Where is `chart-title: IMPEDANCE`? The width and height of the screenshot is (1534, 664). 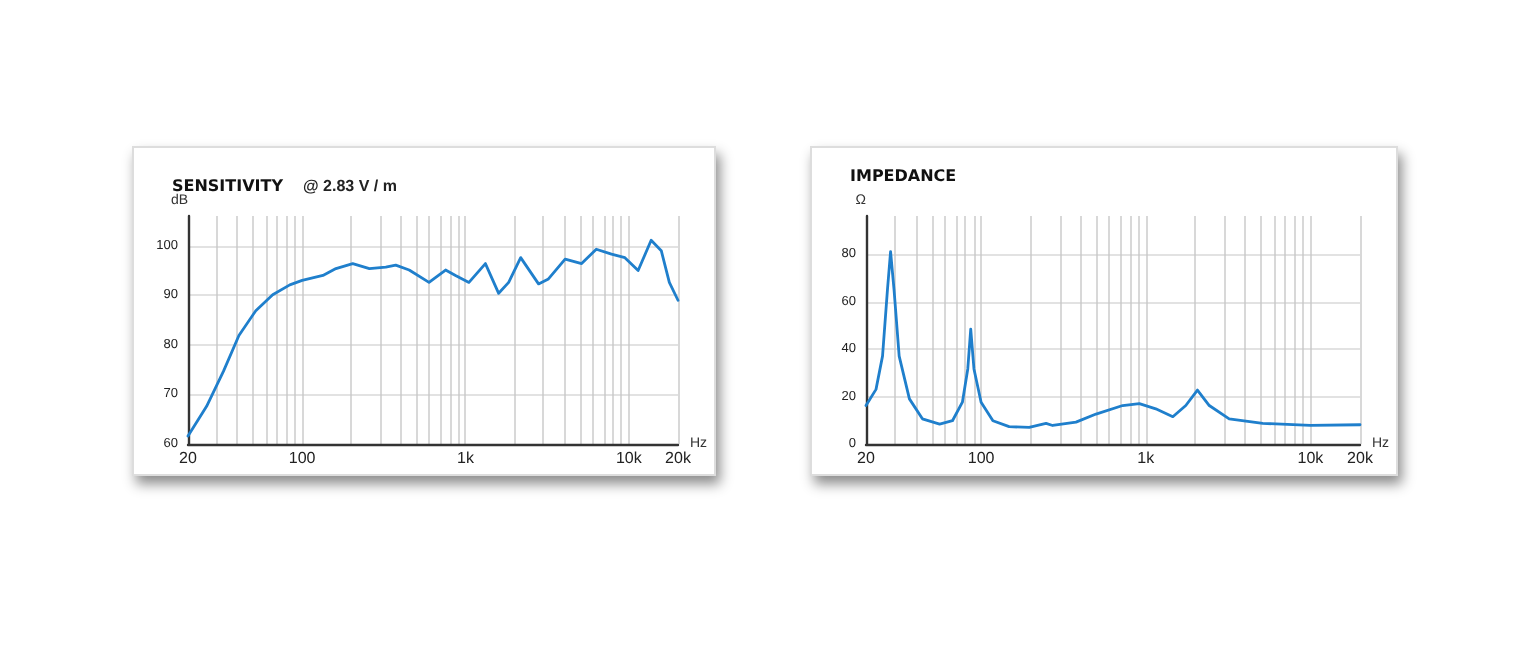
chart-title: IMPEDANCE is located at coordinates (903, 176).